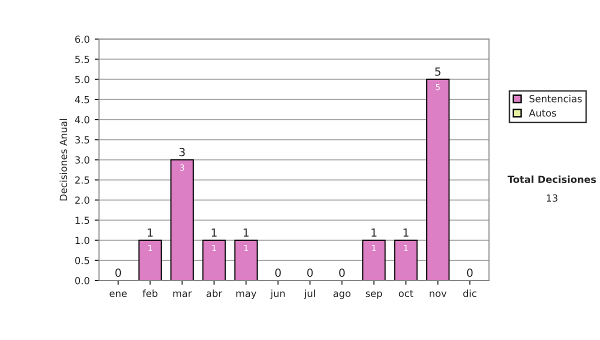 The height and width of the screenshot is (340, 600). Describe the element at coordinates (542, 113) in the screenshot. I see `legend-label: Autos` at that location.